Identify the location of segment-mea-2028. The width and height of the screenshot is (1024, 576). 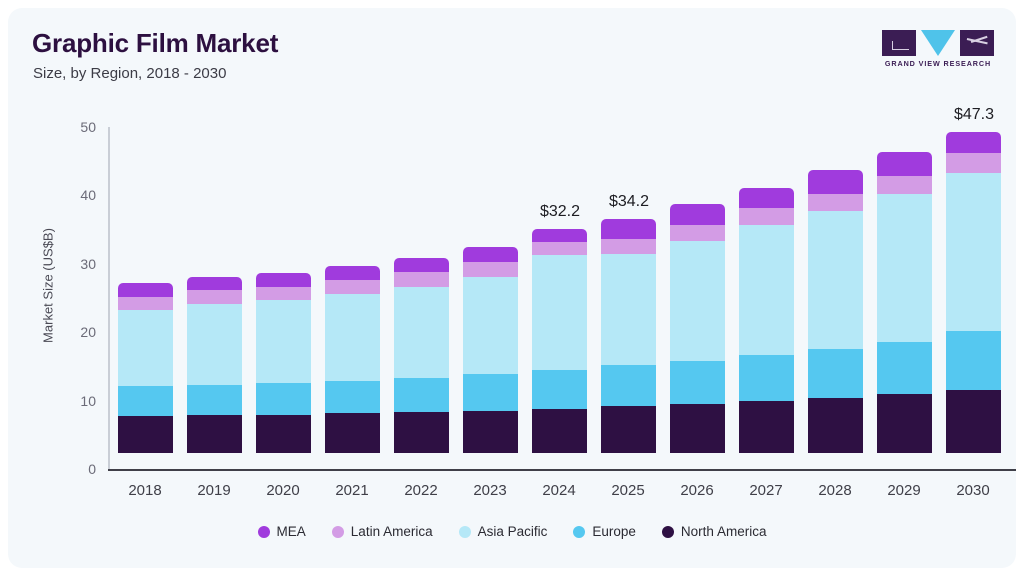
(835, 181).